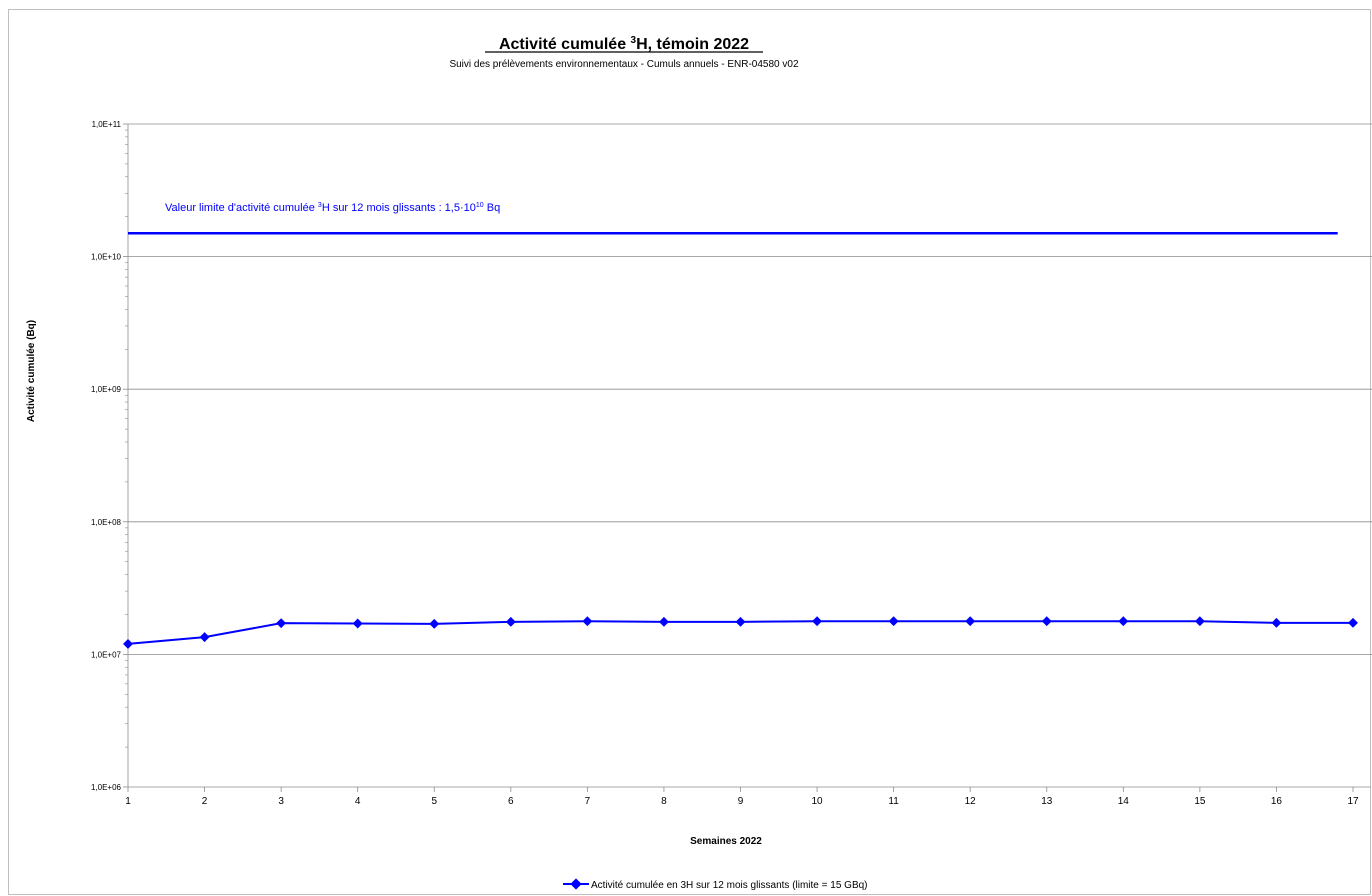 This screenshot has width=1372, height=896. I want to click on x-tick-label: 10, so click(818, 801).